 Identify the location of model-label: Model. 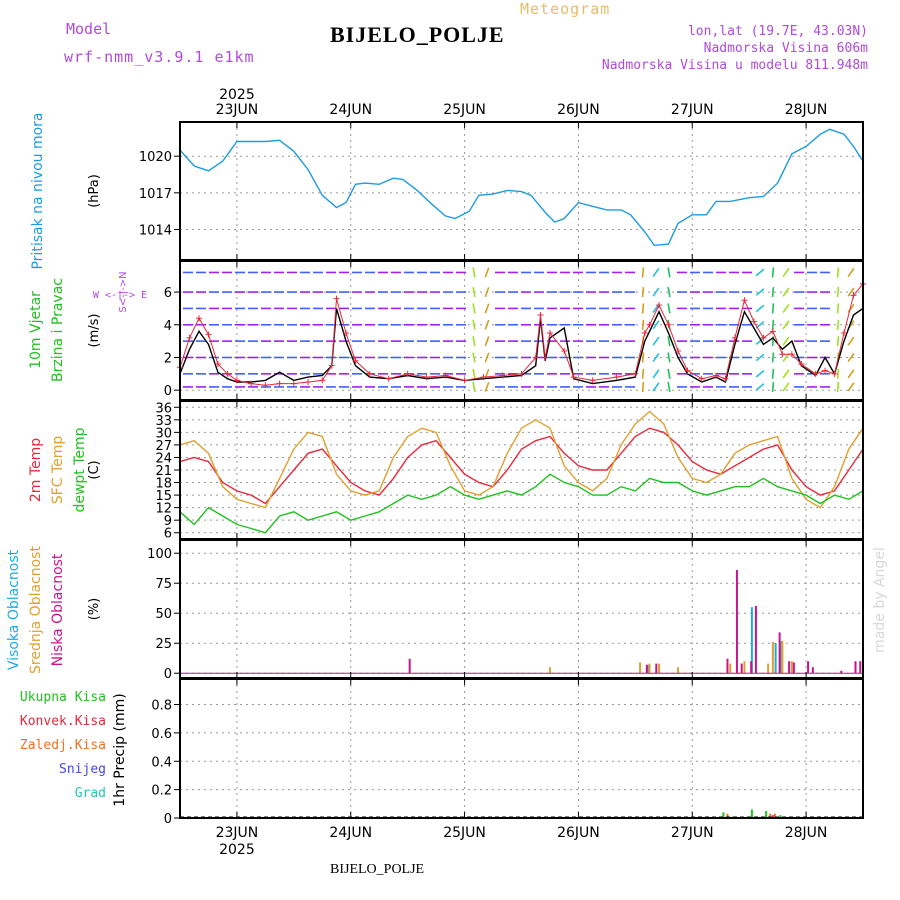
(89, 29).